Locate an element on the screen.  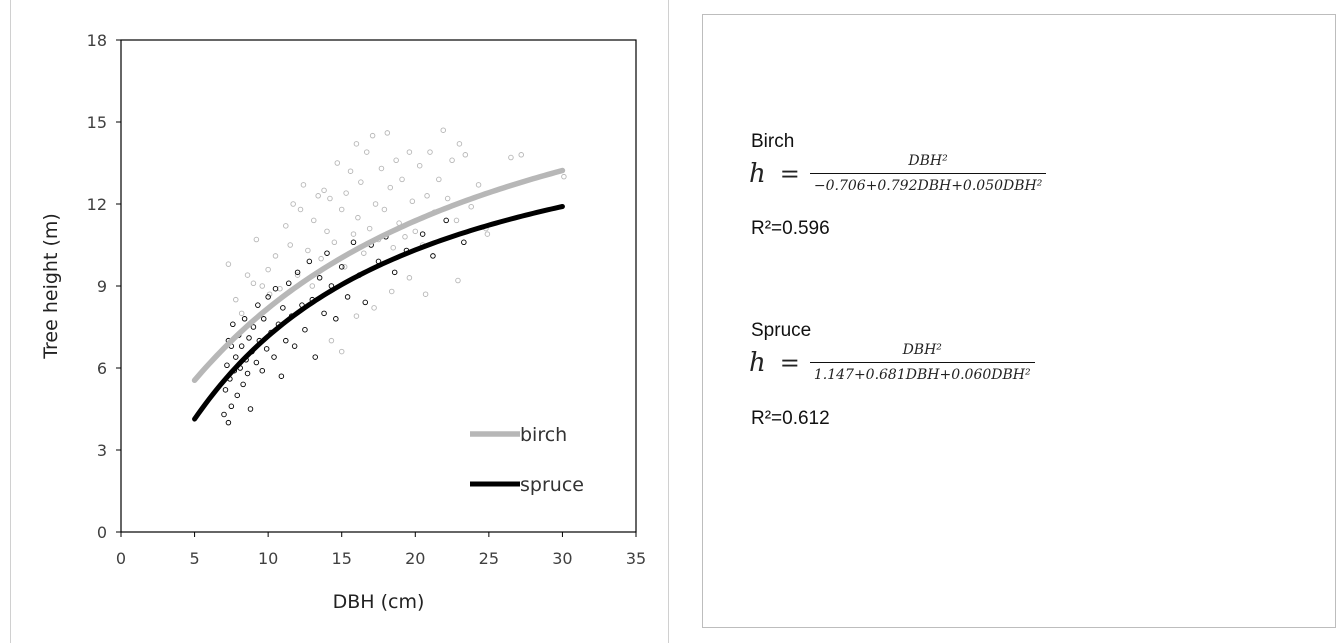
legend: birch spruce is located at coordinates (527, 460).